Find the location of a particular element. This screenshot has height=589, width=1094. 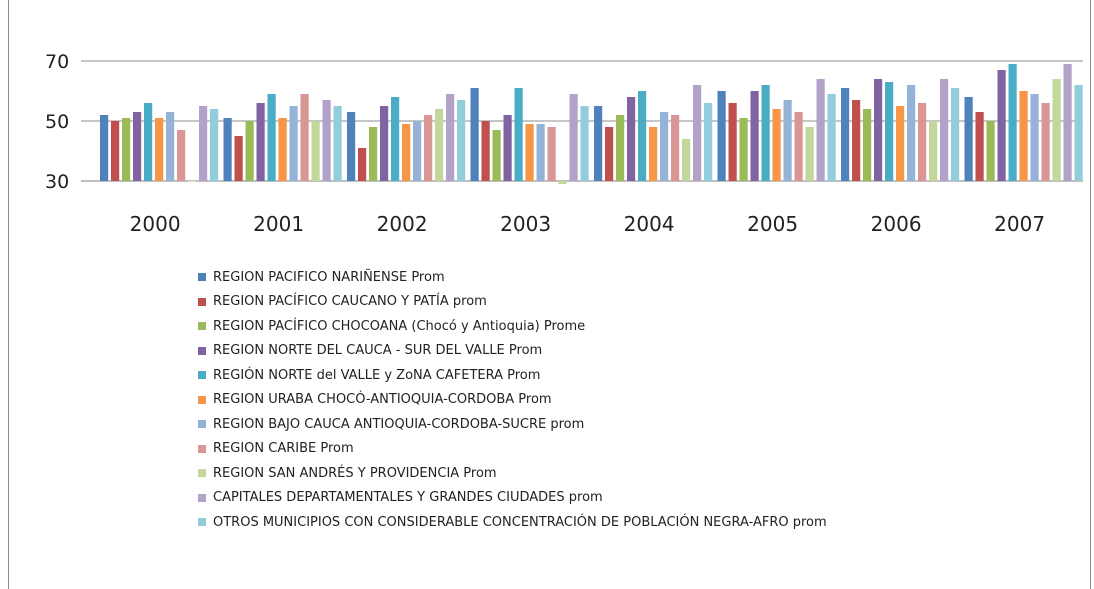

x-tick-label: 2004 is located at coordinates (649, 224).